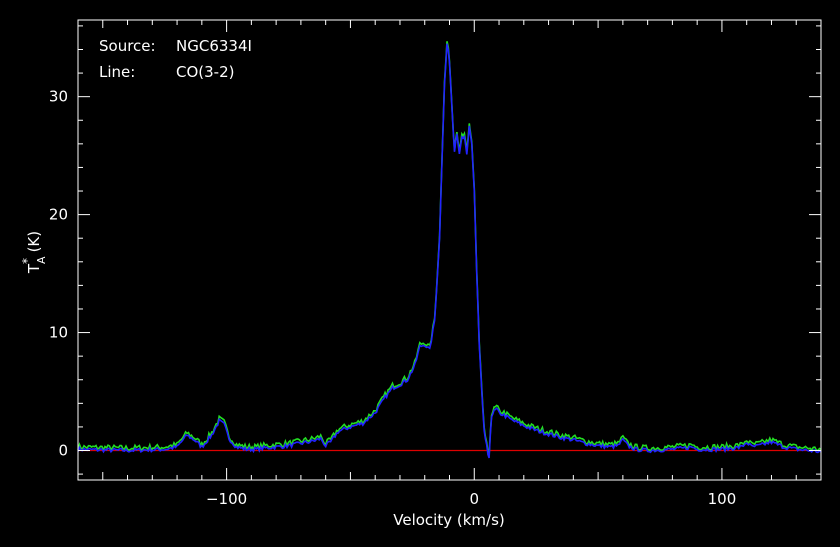  I want to click on y-tick-label: 30, so click(58, 97).